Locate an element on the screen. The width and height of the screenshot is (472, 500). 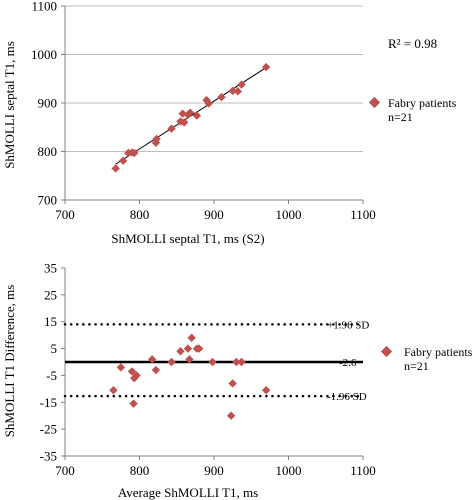
y-axis-label: ShMOLLI T1 Difference, ms is located at coordinates (9, 361).